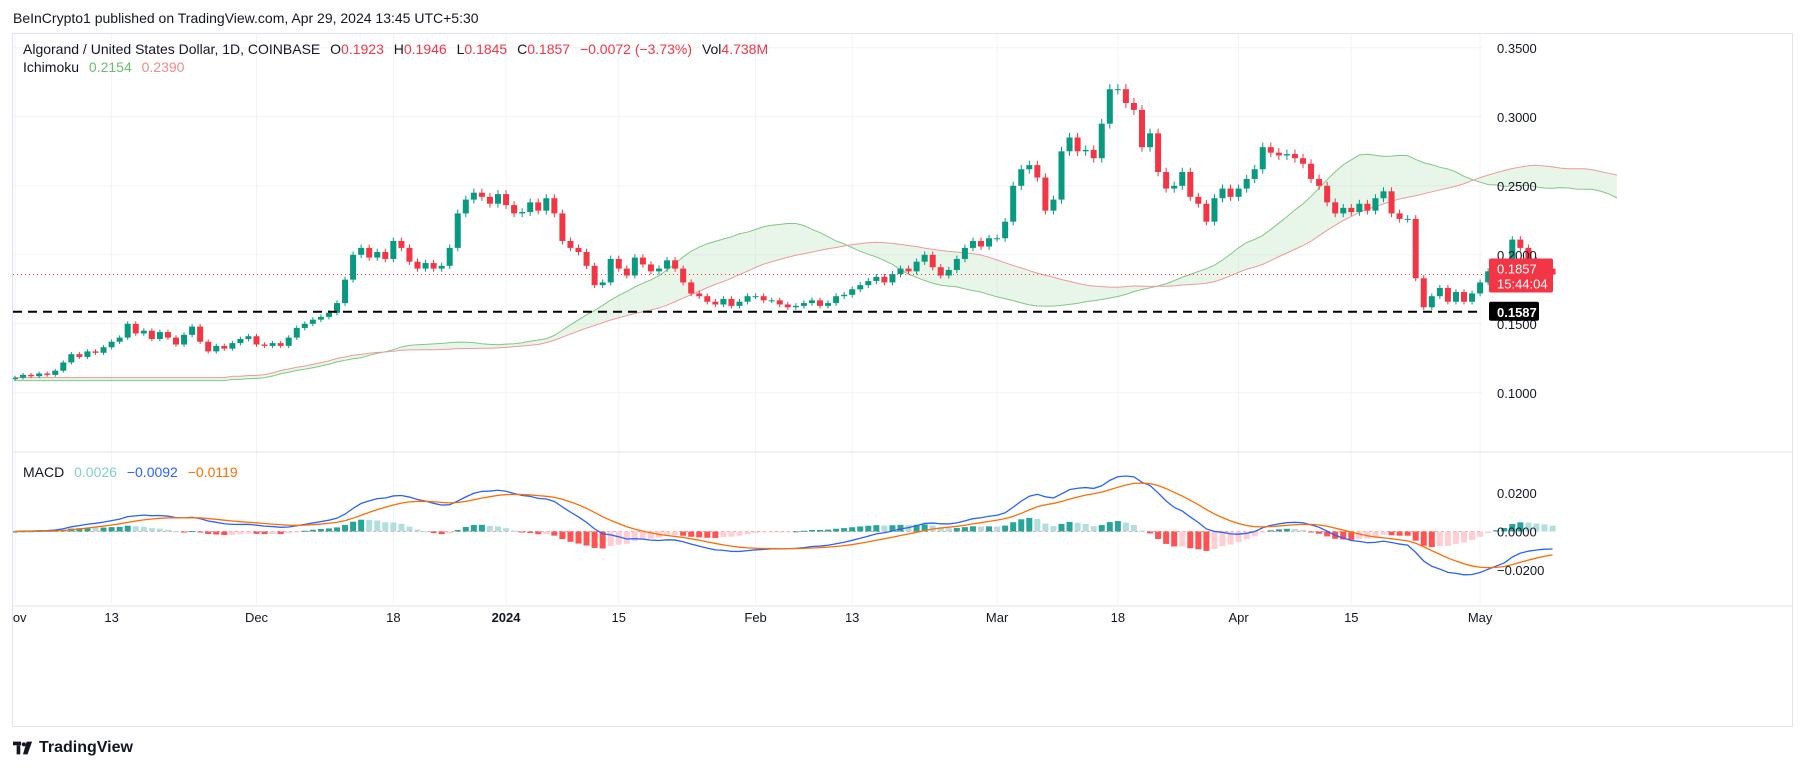 This screenshot has height=771, width=1805. Describe the element at coordinates (748, 293) in the screenshot. I see `price-levels` at that location.